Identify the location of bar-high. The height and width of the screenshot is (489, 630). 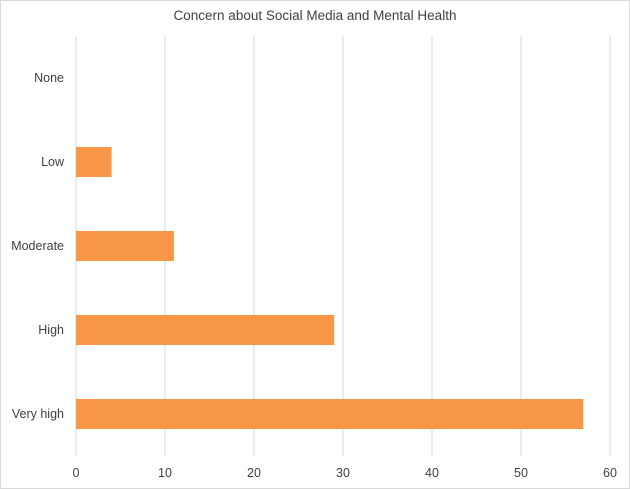
(205, 330).